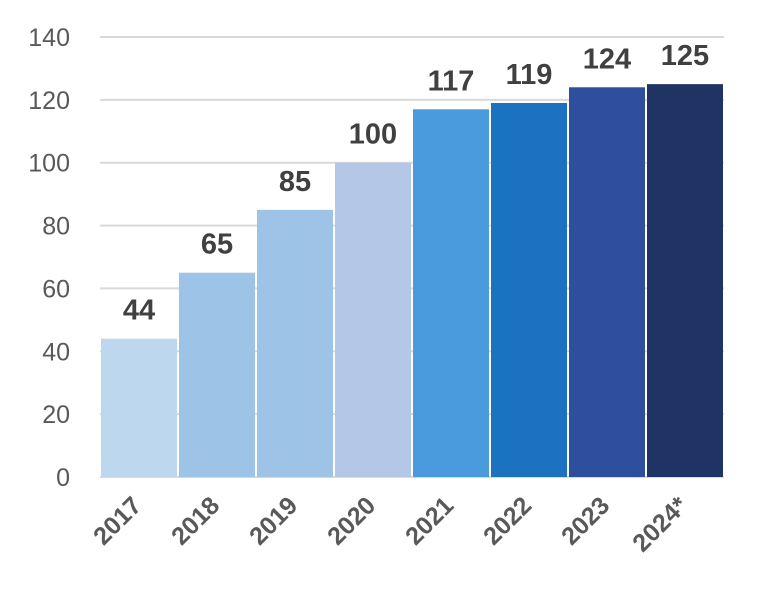 Image resolution: width=762 pixels, height=605 pixels. What do you see at coordinates (195, 520) in the screenshot?
I see `x-category-label: 2018` at bounding box center [195, 520].